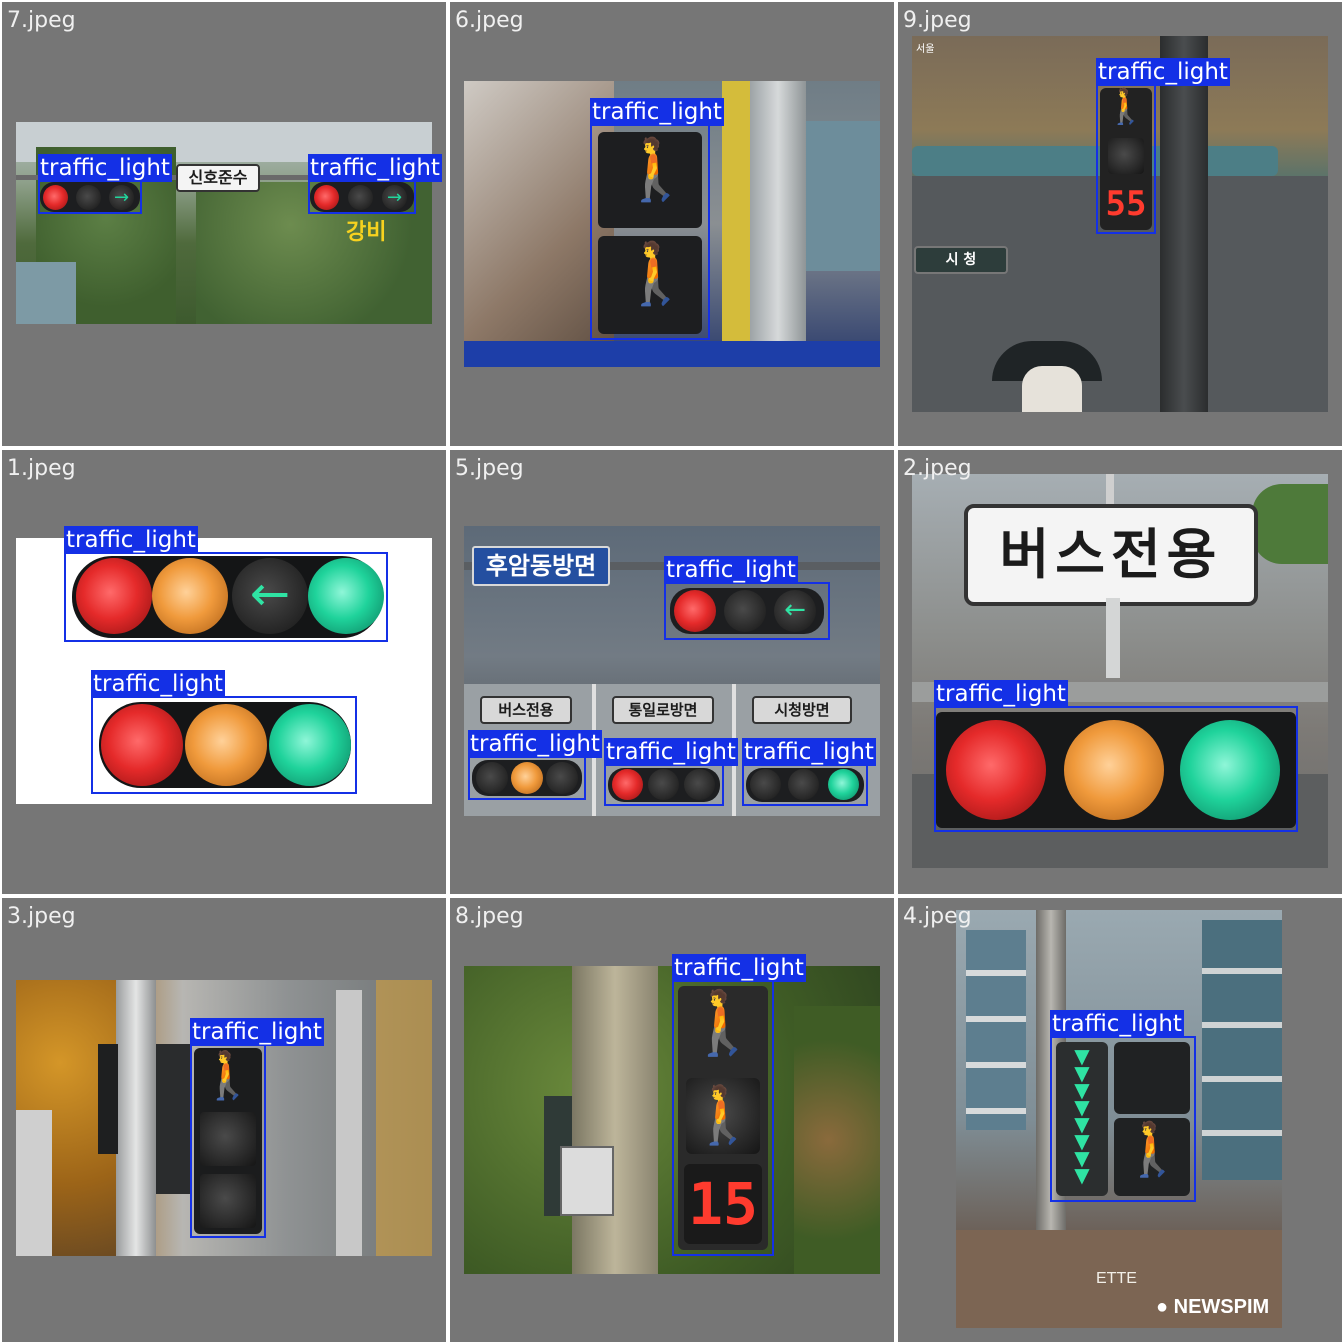 Image resolution: width=1344 pixels, height=1344 pixels. What do you see at coordinates (526, 710) in the screenshot?
I see `lane-sign: 버스전용` at bounding box center [526, 710].